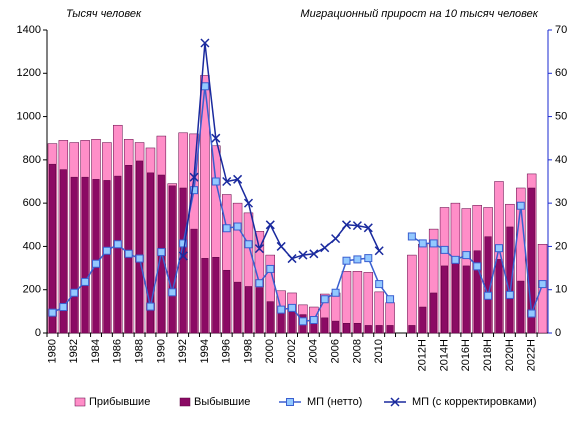 This screenshot has height=423, width=583. What do you see at coordinates (183, 351) in the screenshot?
I see `x-tick-label: 1992` at bounding box center [183, 351].